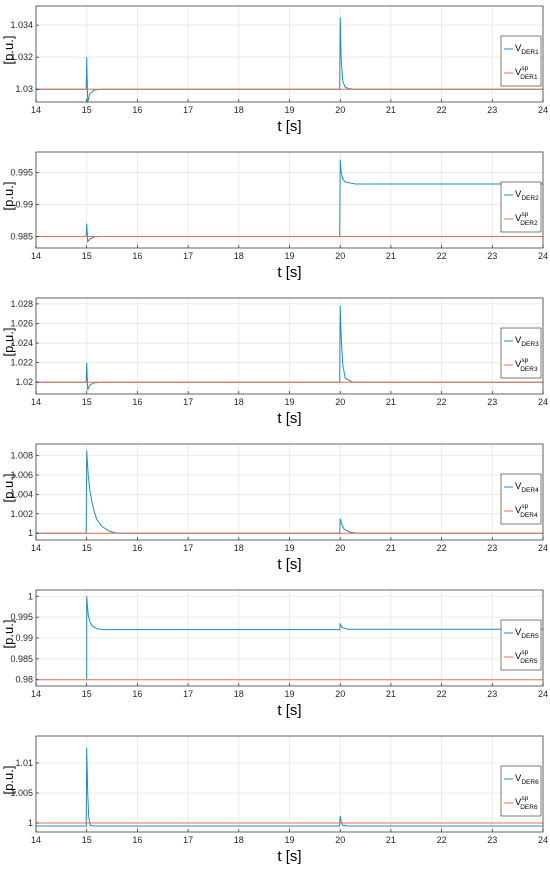 The height and width of the screenshot is (877, 550). What do you see at coordinates (21, 793) in the screenshot?
I see `y-tick-label: 1.005` at bounding box center [21, 793].